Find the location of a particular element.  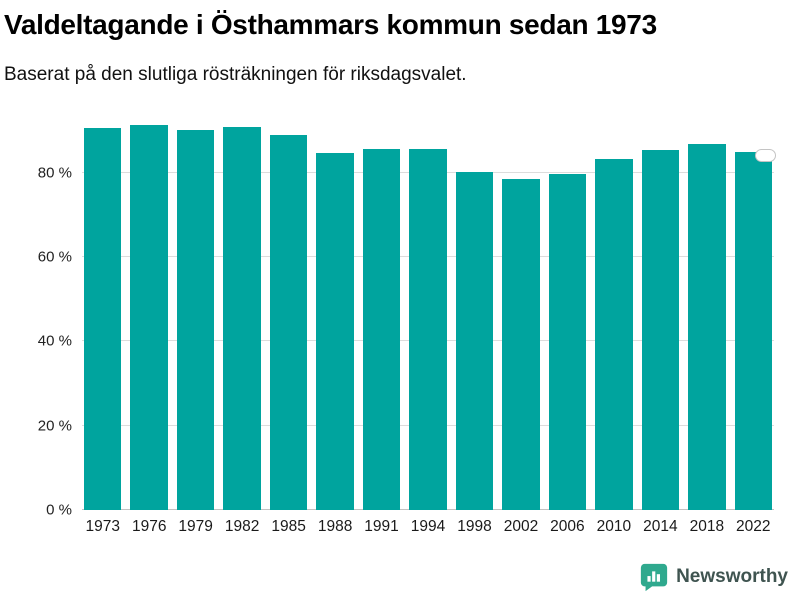

y-tick-label-80: 80 % is located at coordinates (54, 173).